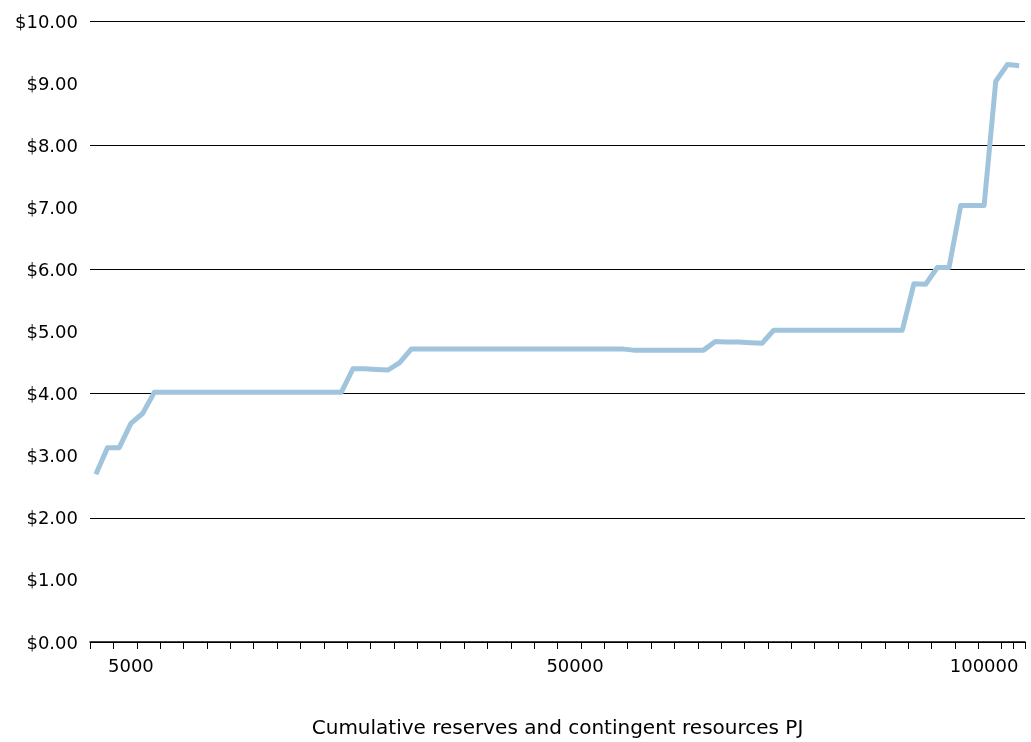 This screenshot has height=742, width=1031. Describe the element at coordinates (52, 456) in the screenshot. I see `y-tick-label: $3.00` at that location.